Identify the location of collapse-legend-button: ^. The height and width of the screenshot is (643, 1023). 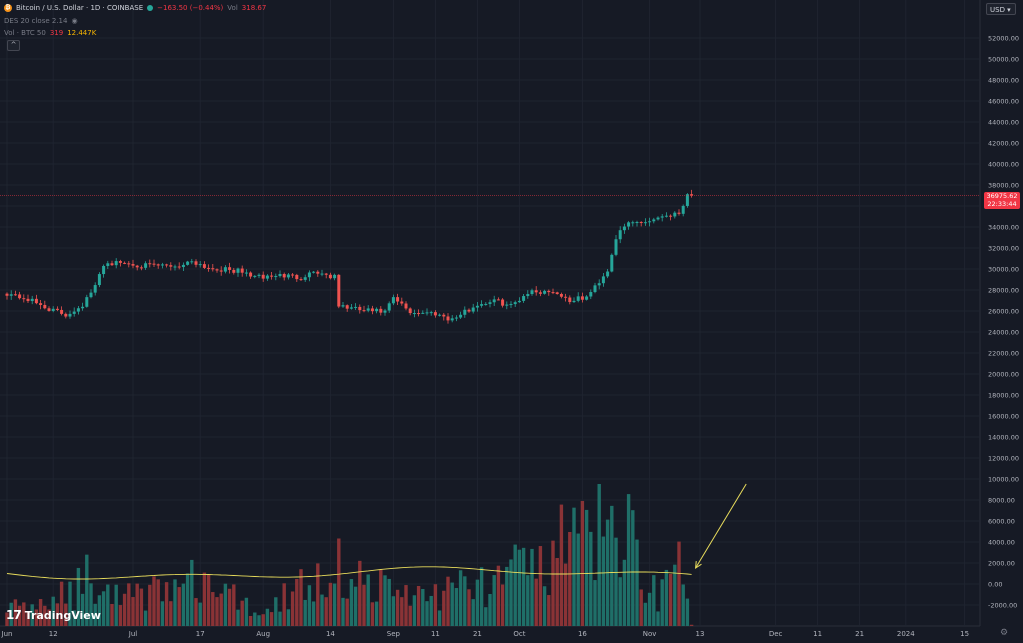
(13, 45).